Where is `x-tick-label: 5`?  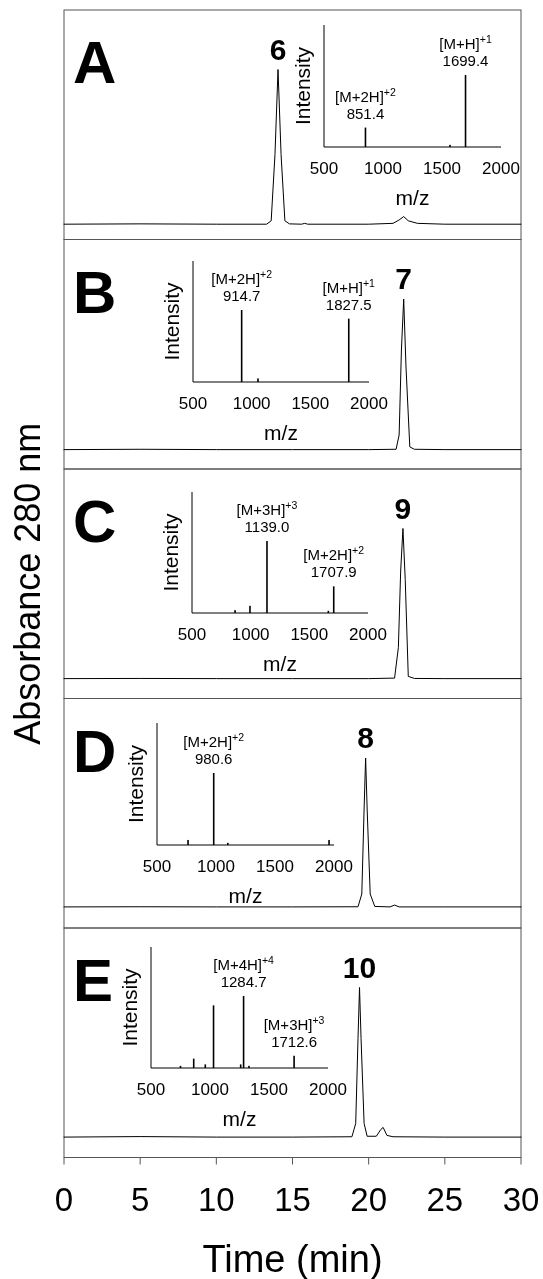
x-tick-label: 5 is located at coordinates (140, 1199).